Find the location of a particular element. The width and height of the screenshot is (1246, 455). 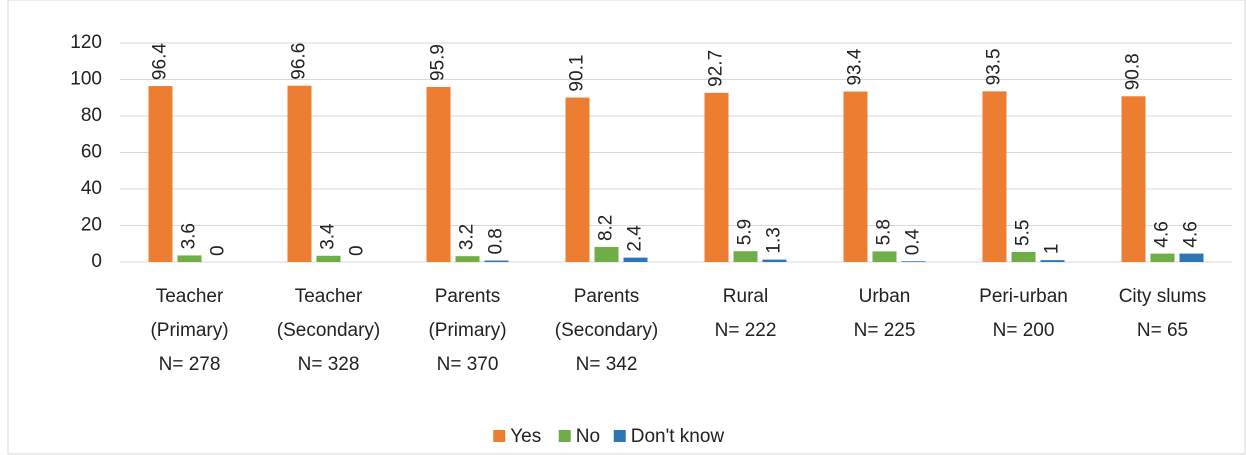

y-tick-label: 40 is located at coordinates (91, 188).